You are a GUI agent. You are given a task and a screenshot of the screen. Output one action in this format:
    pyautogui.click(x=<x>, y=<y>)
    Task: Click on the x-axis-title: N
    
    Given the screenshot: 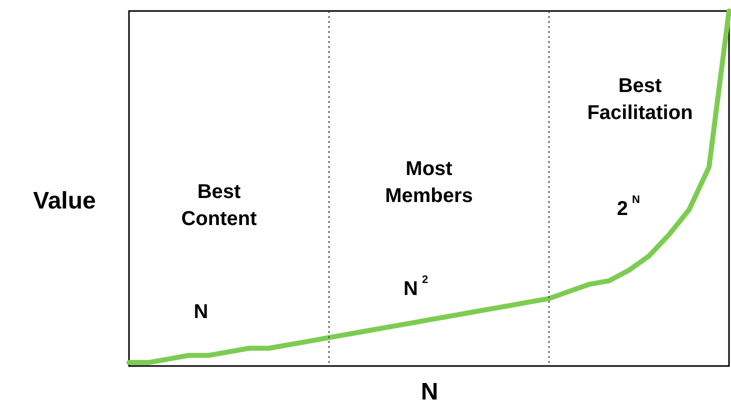 What is the action you would take?
    pyautogui.click(x=429, y=392)
    